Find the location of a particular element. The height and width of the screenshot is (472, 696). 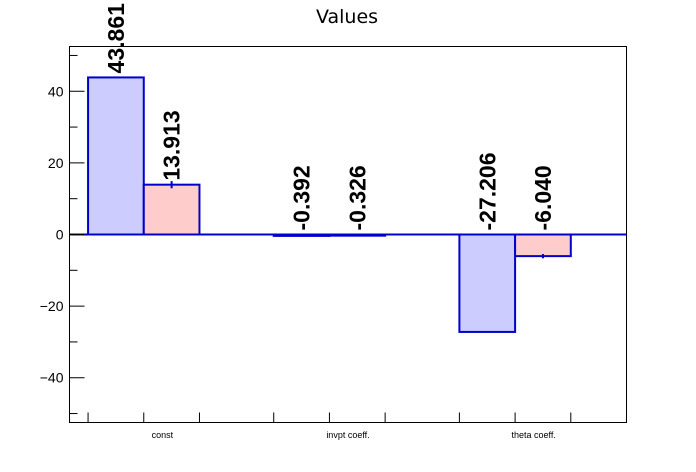

data-label-2-2: -0.326 is located at coordinates (357, 197).